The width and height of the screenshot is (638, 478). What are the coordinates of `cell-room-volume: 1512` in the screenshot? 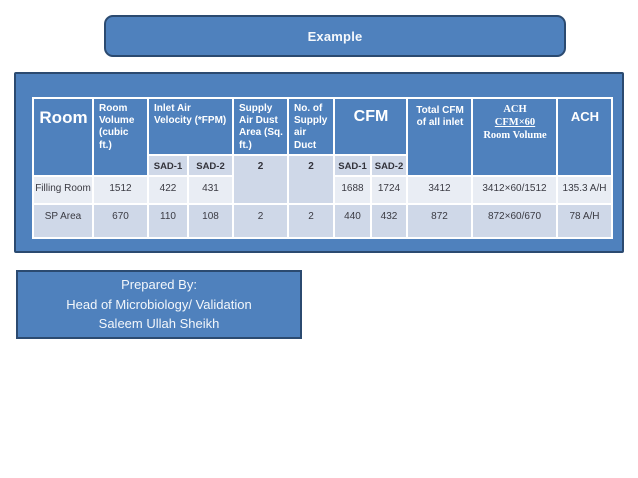 It's located at (120, 189).